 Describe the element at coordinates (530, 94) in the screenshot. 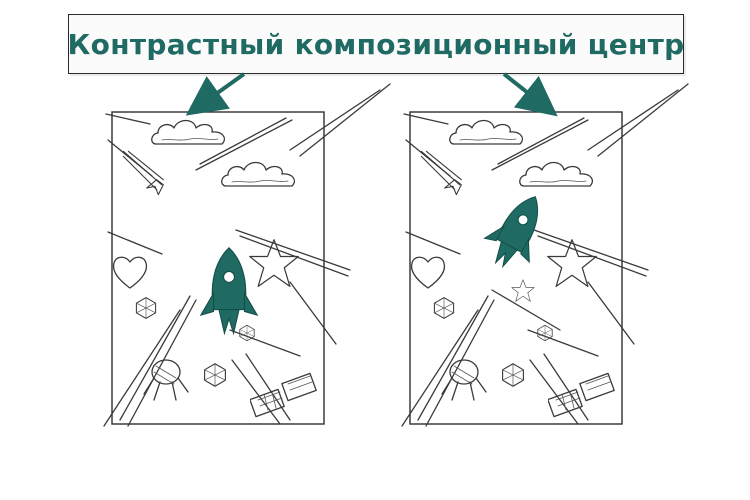

I see `arrow-right` at that location.